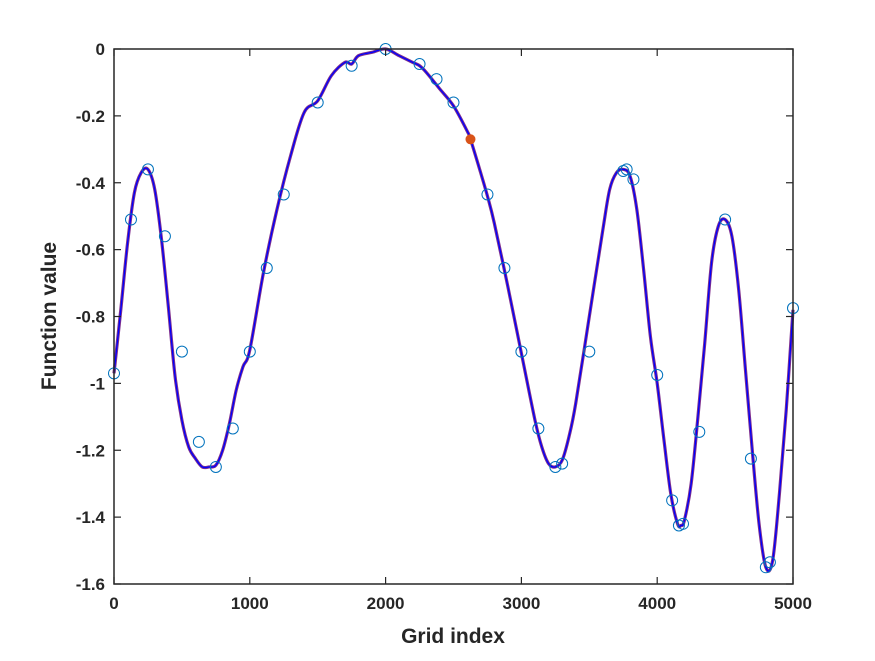 This screenshot has width=875, height=661. I want to click on highlight-point, so click(470, 139).